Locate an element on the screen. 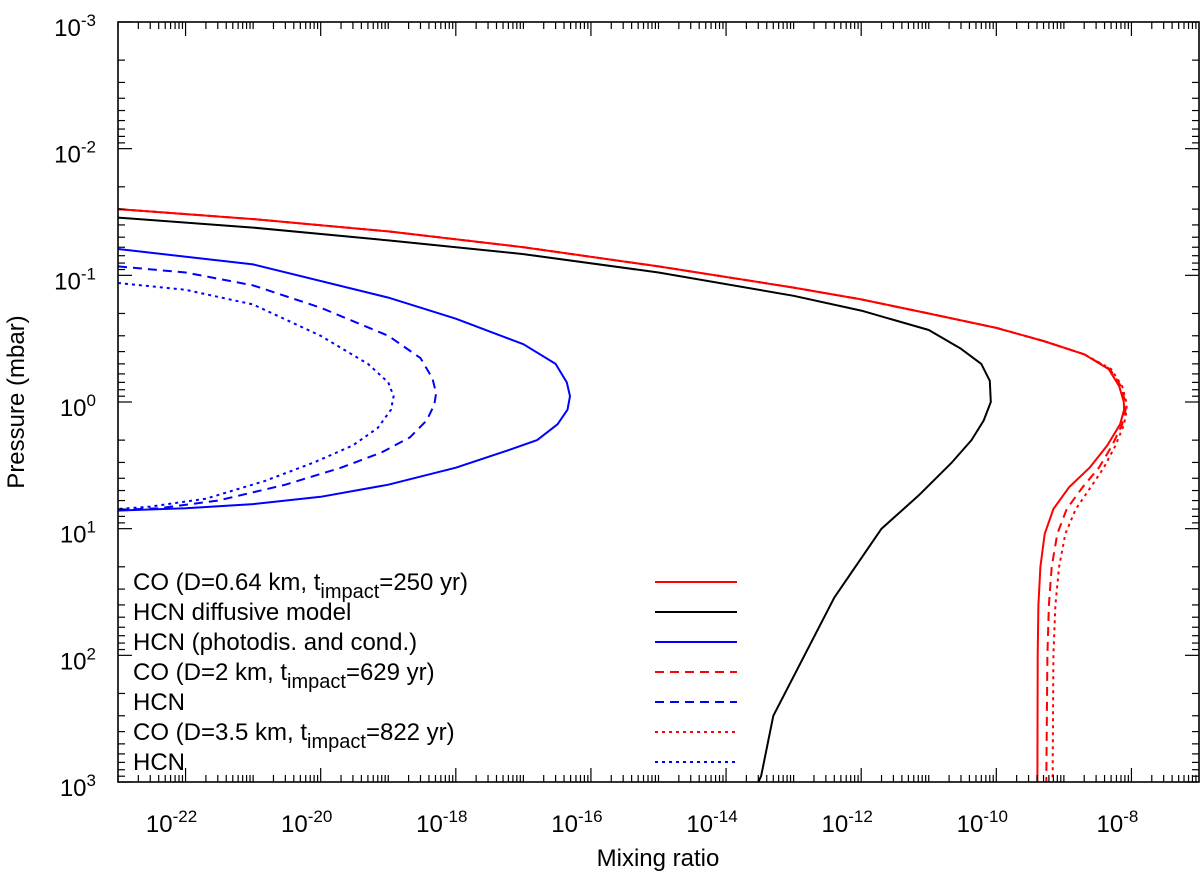 This screenshot has width=1200, height=877. y-tick-label: 10⁻¹ is located at coordinates (75, 279).